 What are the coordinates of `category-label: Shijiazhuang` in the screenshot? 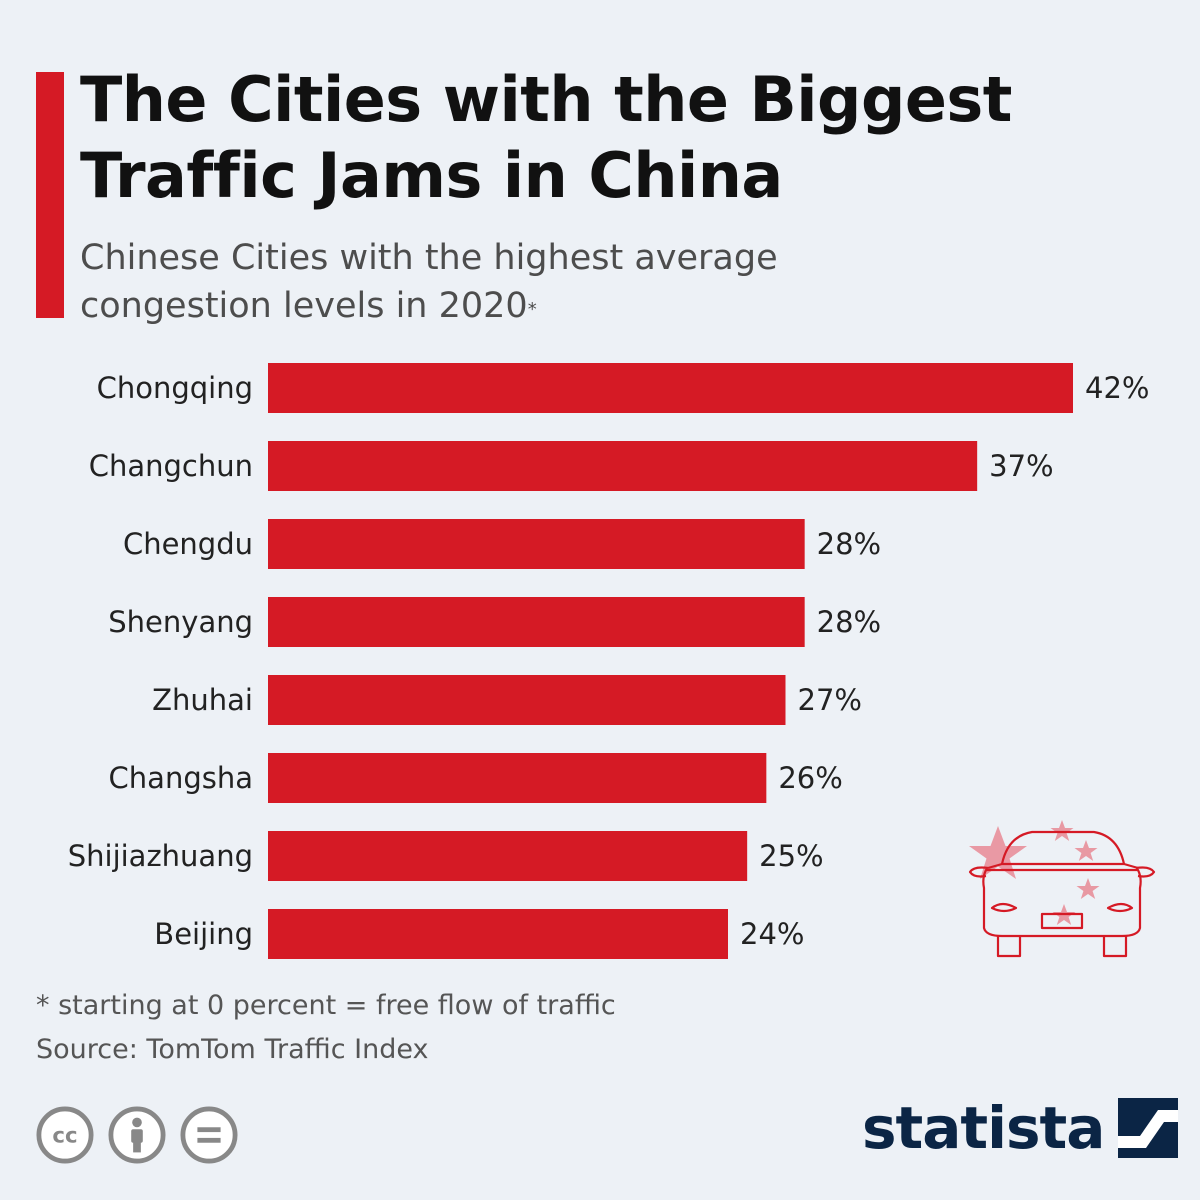 It's located at (160, 856).